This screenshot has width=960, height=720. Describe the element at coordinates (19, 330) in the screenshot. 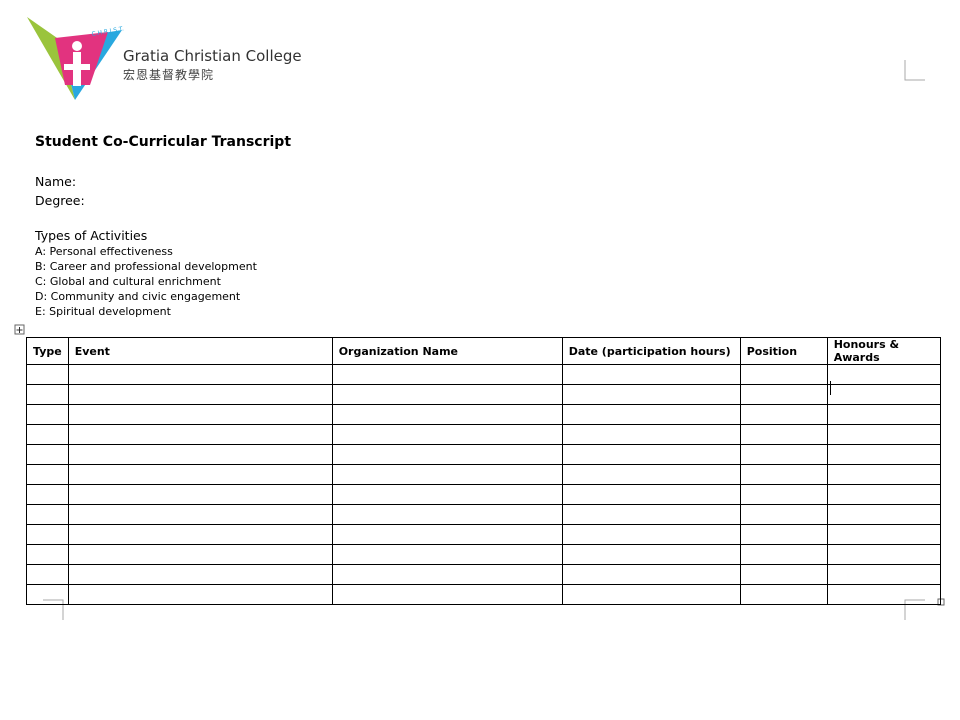

I see `table-move-icon` at that location.